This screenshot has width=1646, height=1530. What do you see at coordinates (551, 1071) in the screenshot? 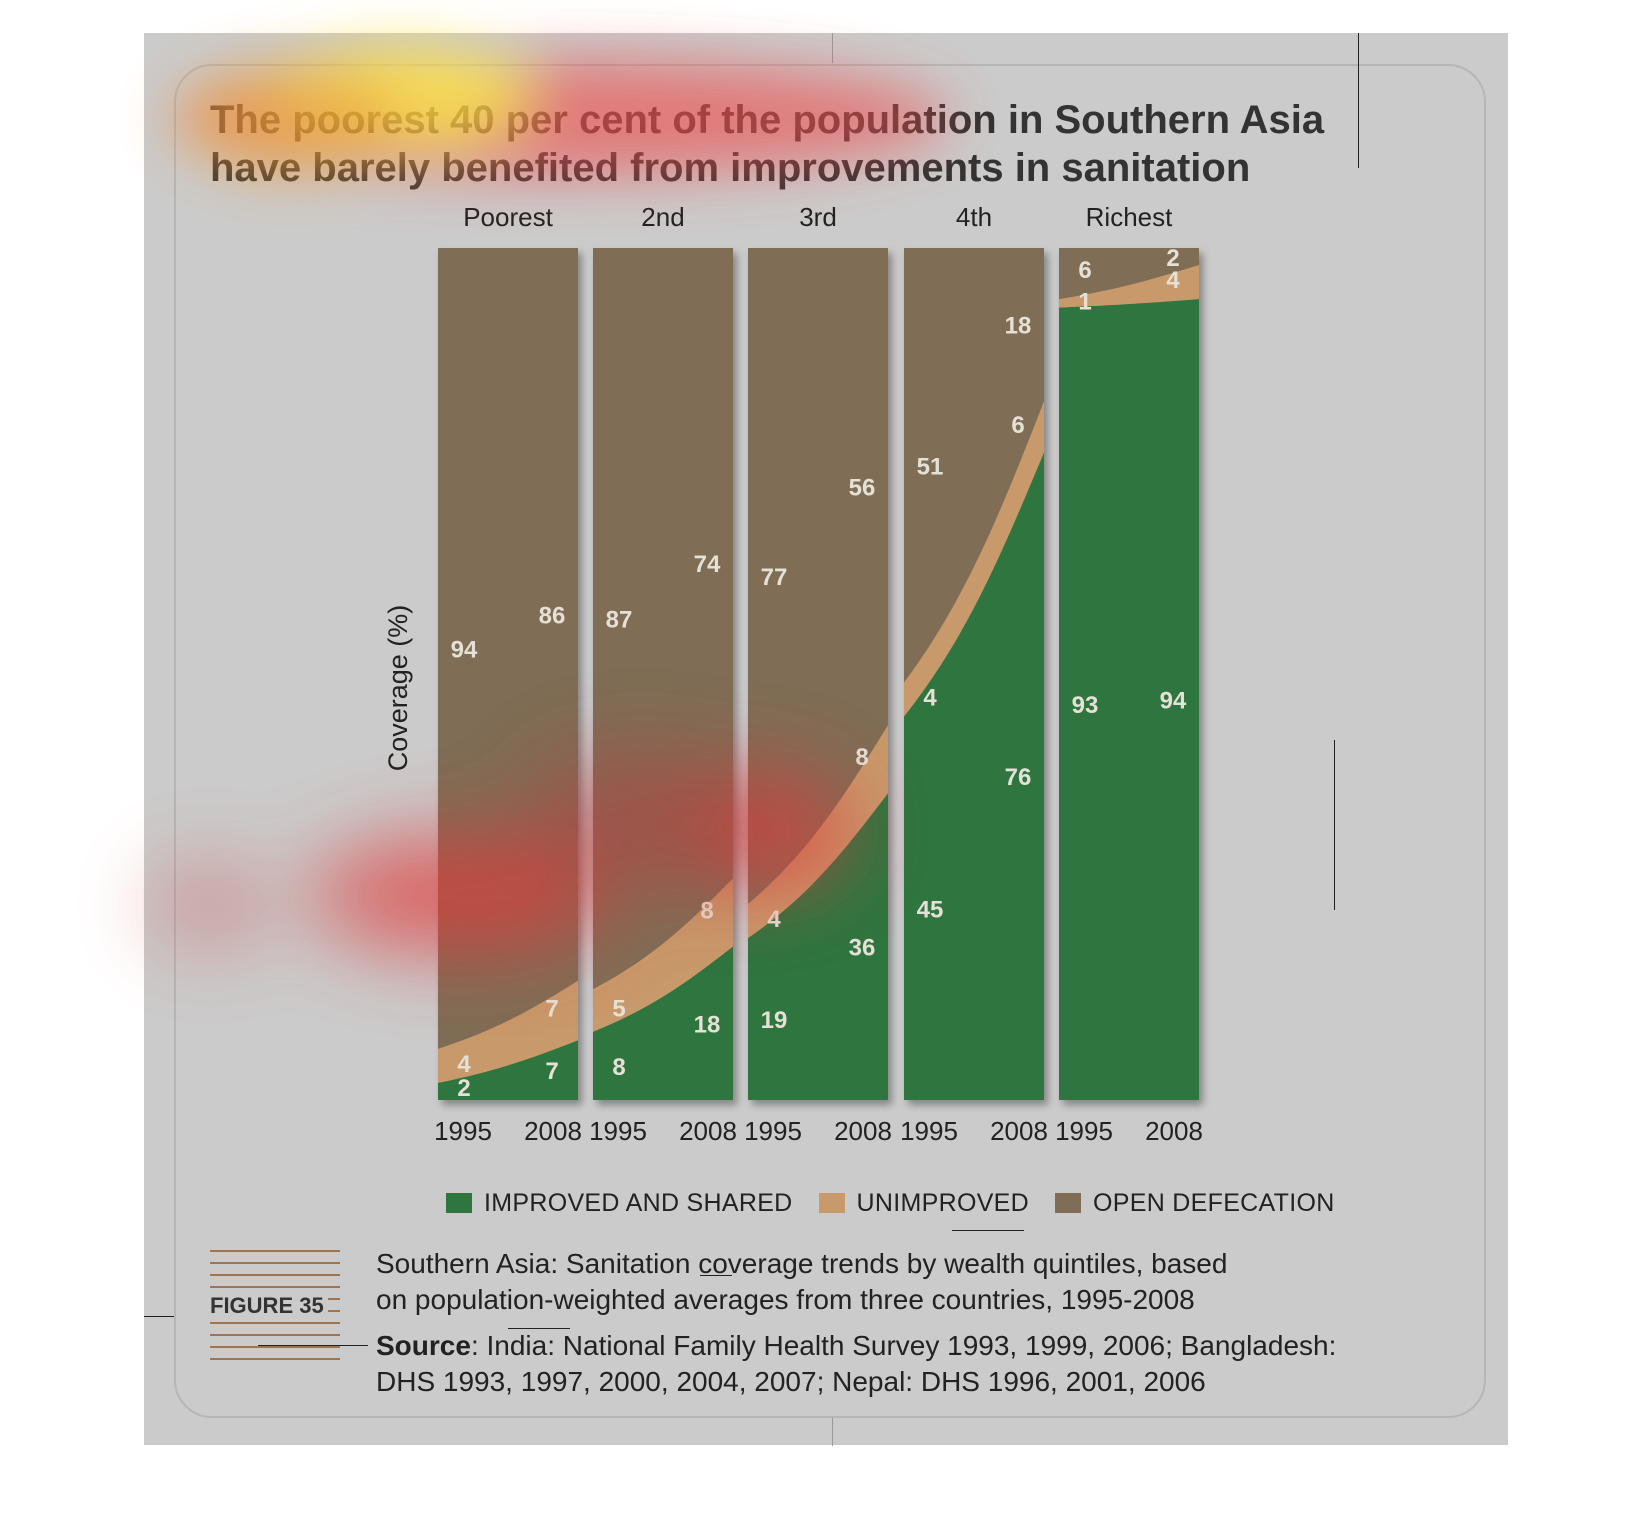
I see `data-label-improved: 7` at bounding box center [551, 1071].